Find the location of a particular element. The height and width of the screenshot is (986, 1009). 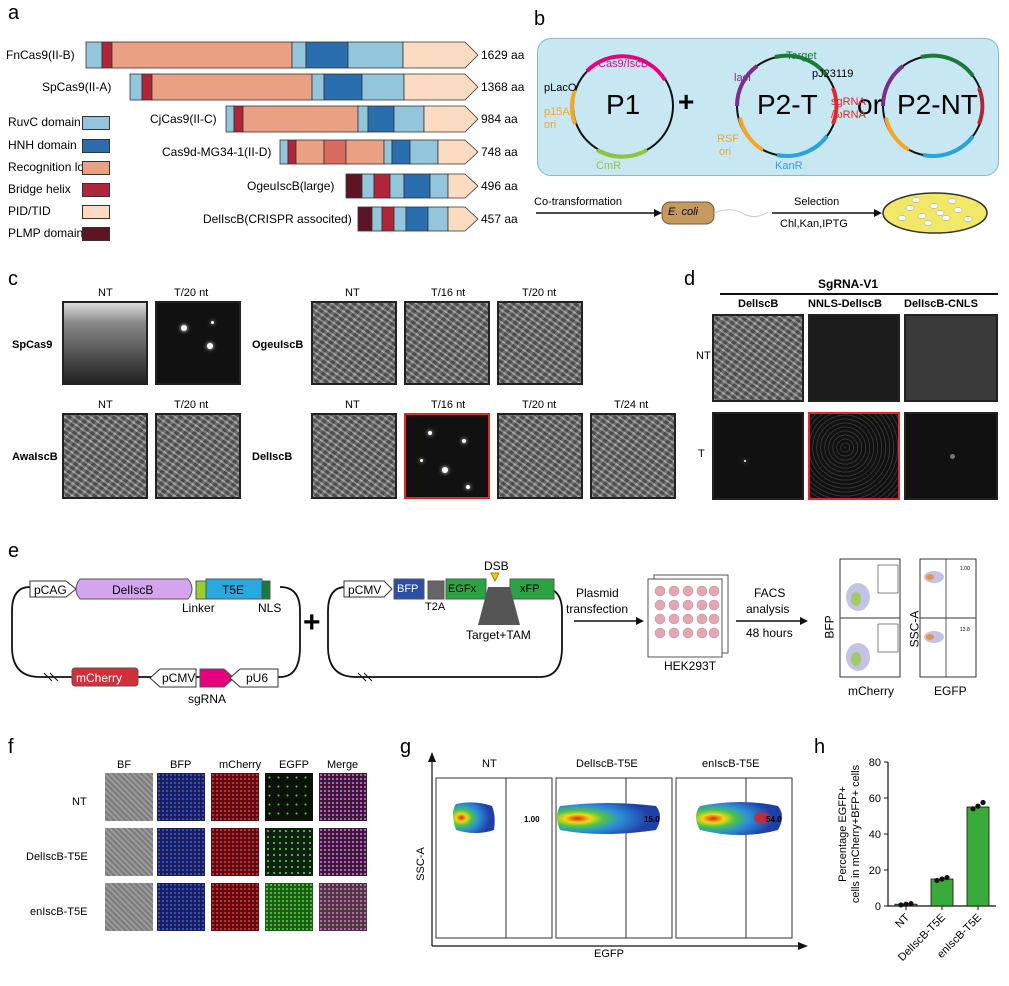

selection-label: Selection is located at coordinates (816, 202).